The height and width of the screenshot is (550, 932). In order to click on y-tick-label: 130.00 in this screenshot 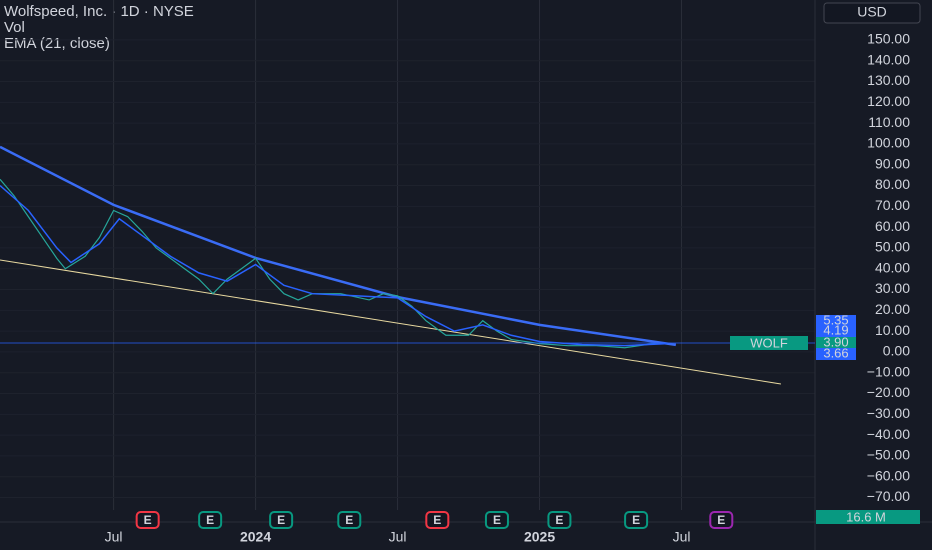, I will do `click(888, 80)`.